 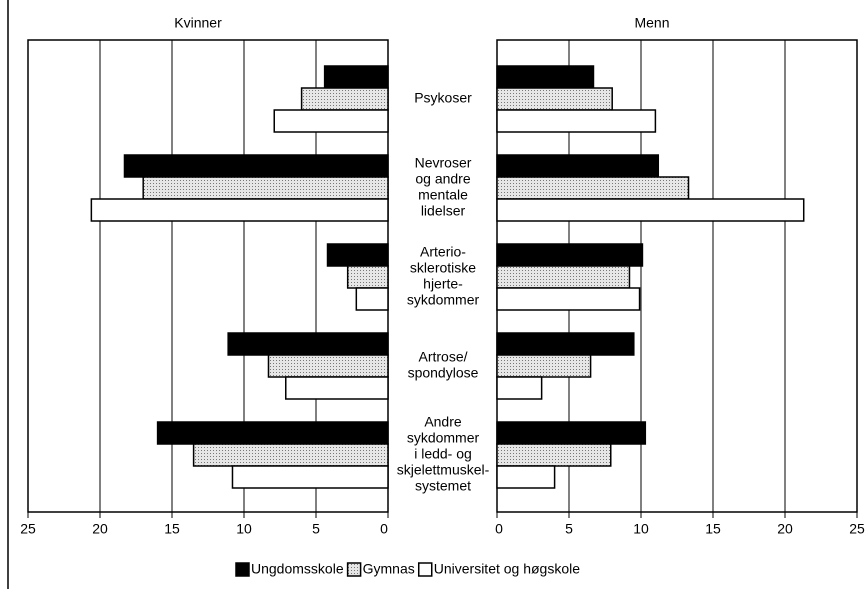 I want to click on category-label: Arterio-, so click(x=443, y=252).